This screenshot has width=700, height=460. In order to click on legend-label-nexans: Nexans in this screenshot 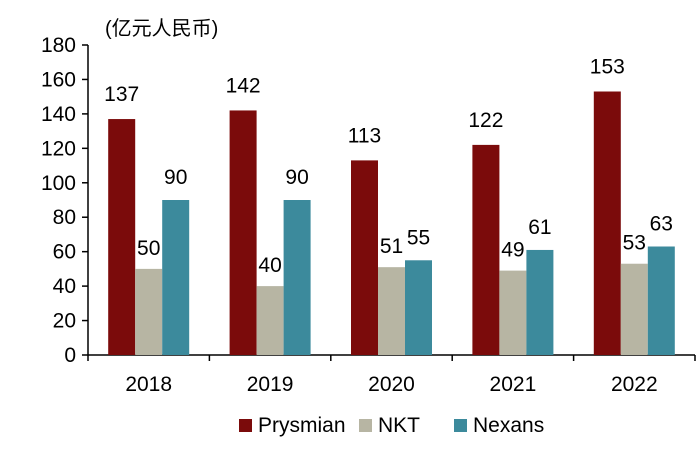, I will do `click(508, 425)`.